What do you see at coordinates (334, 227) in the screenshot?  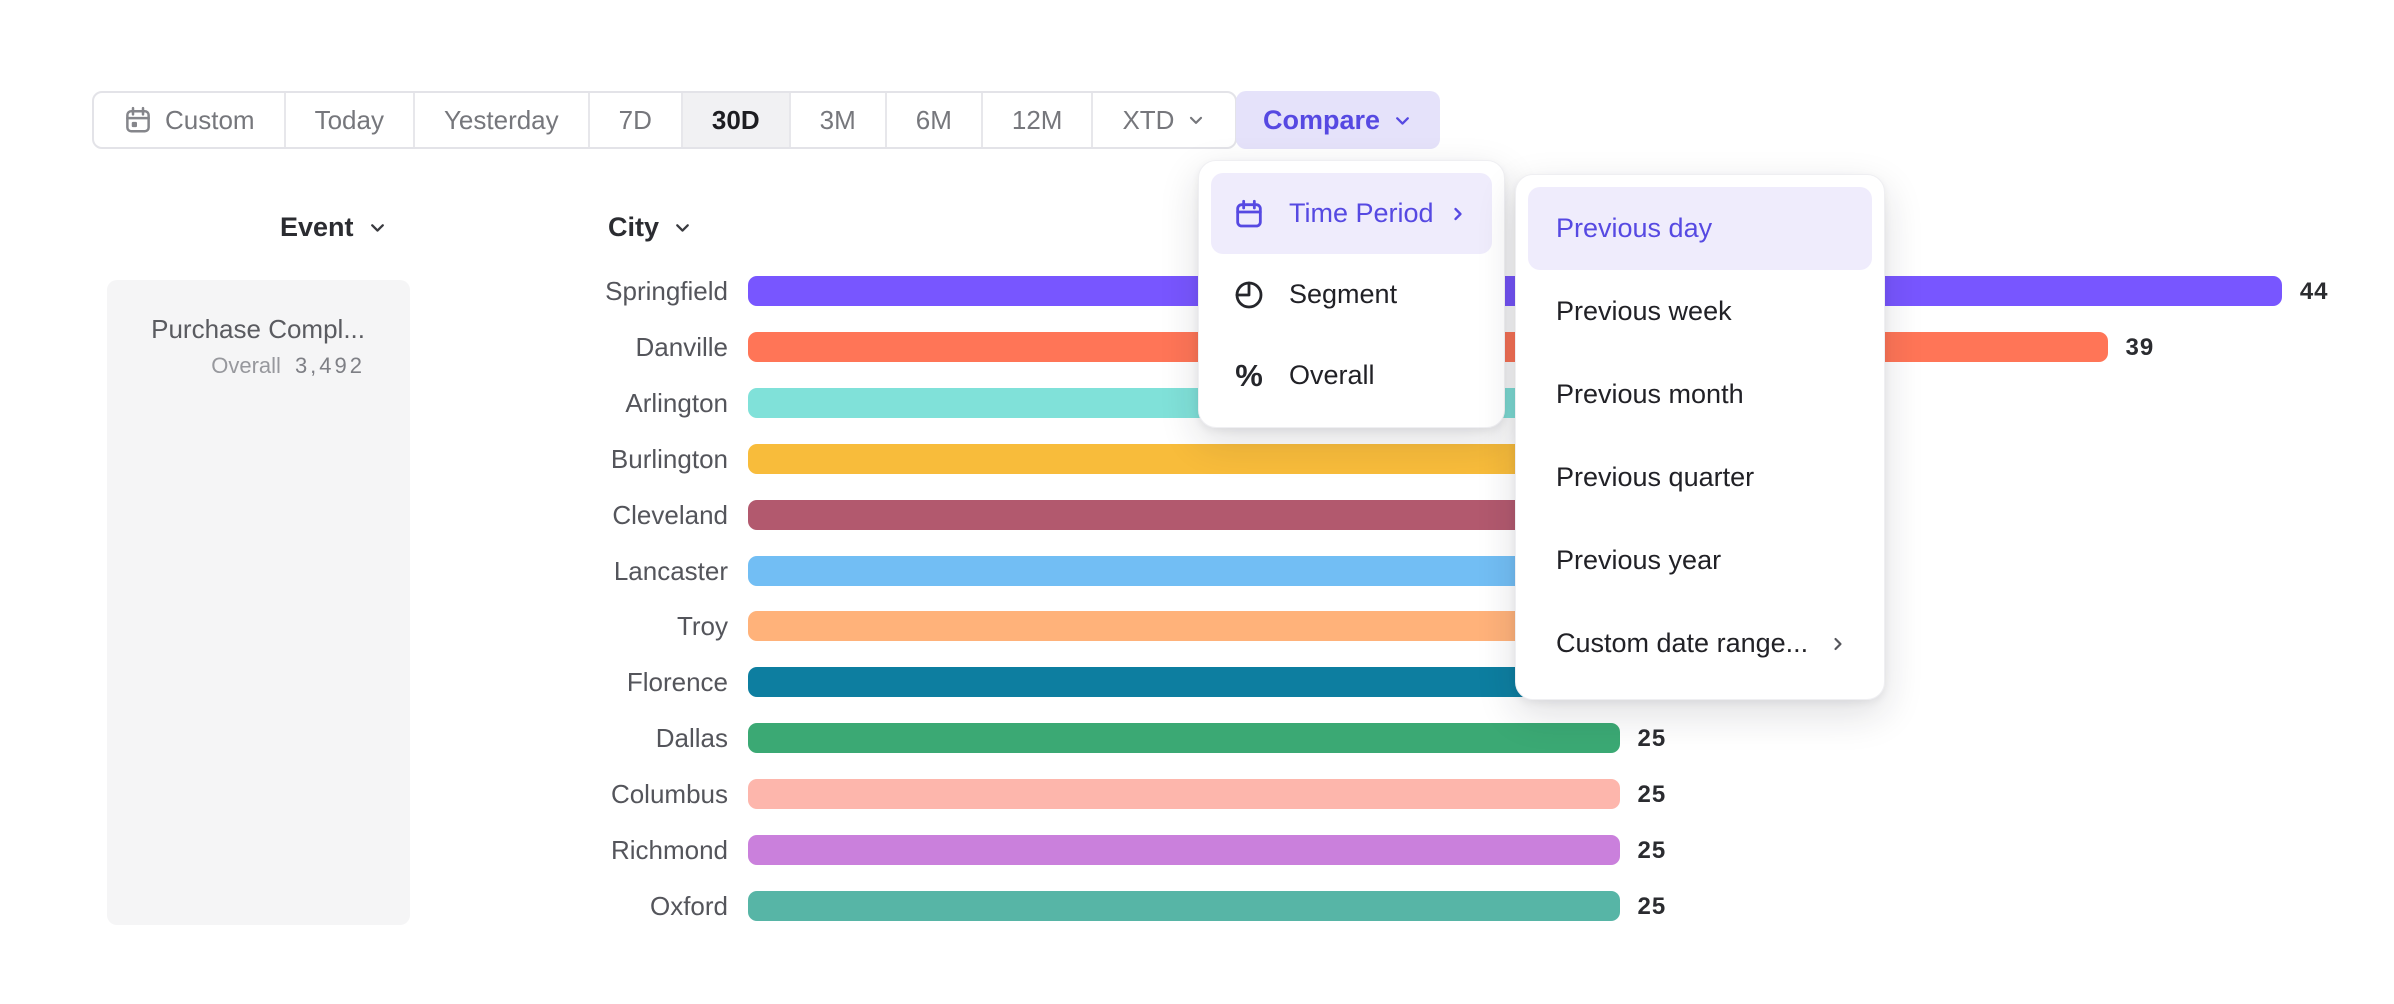 I see `event-column-header: Event` at bounding box center [334, 227].